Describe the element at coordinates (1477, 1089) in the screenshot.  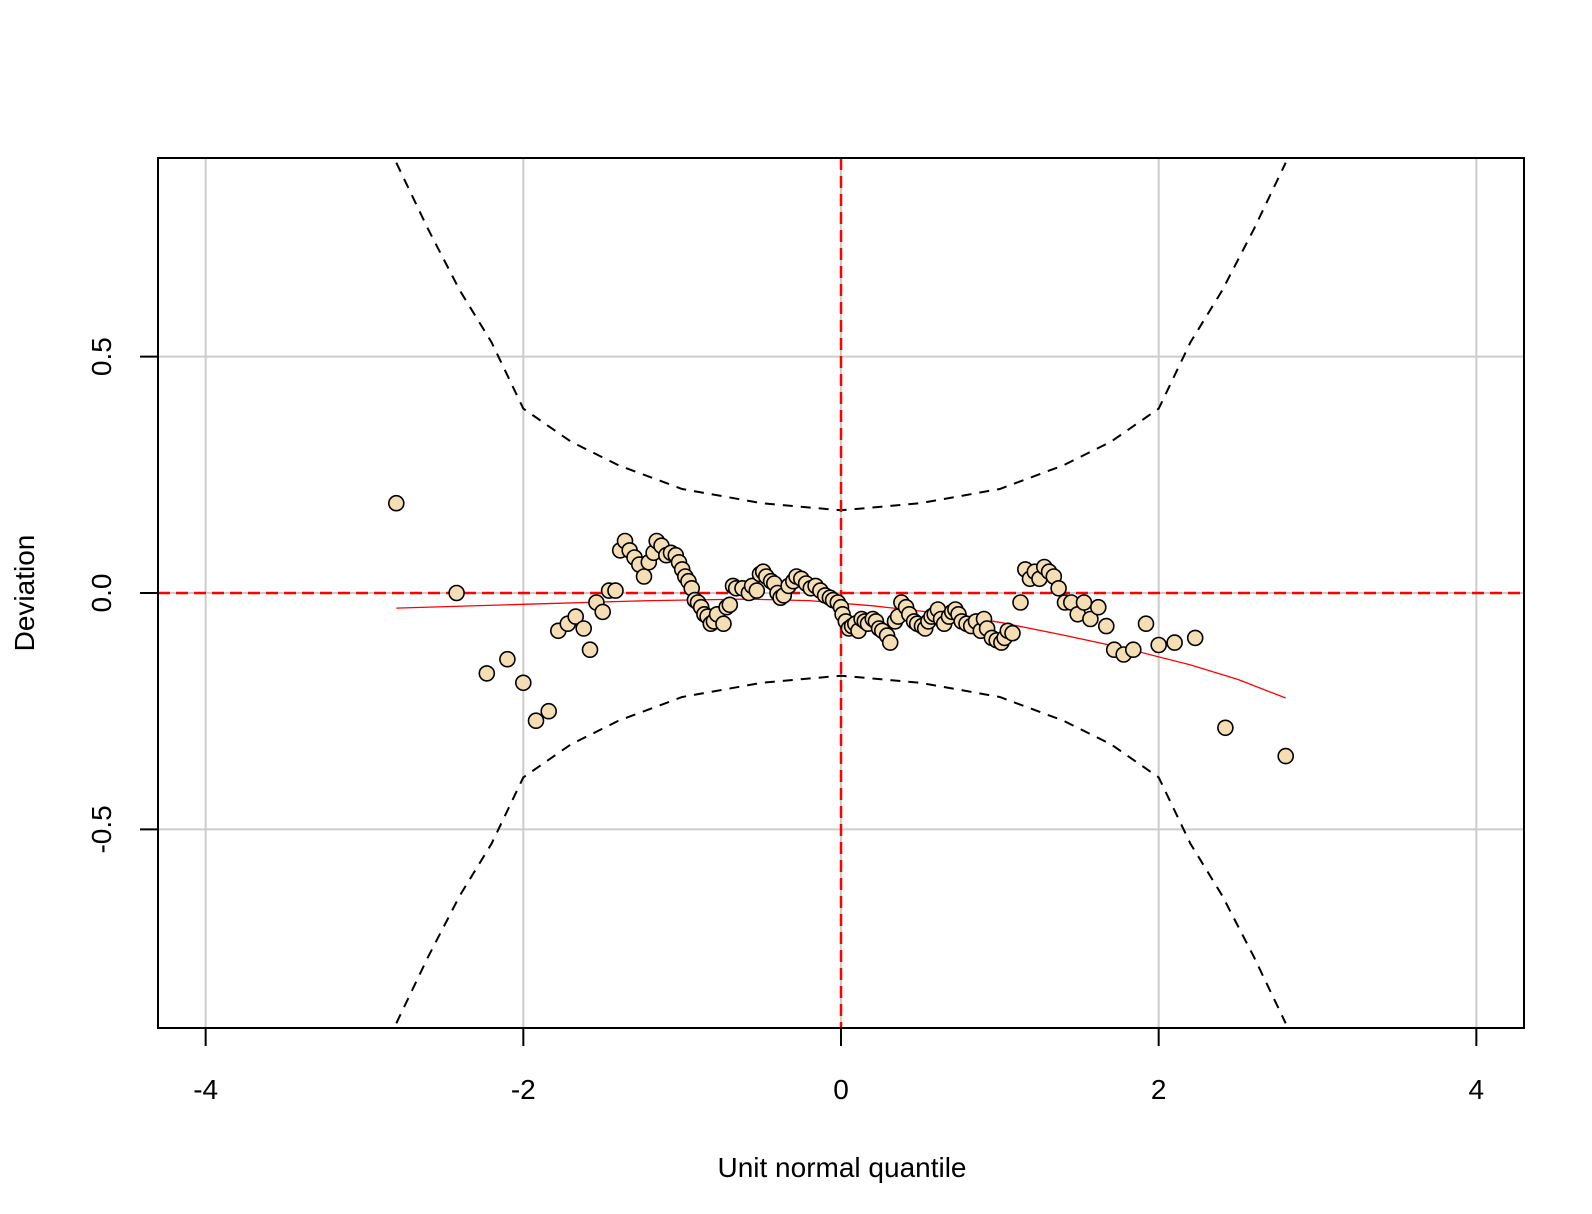
I see `x-tick-label: 4` at that location.